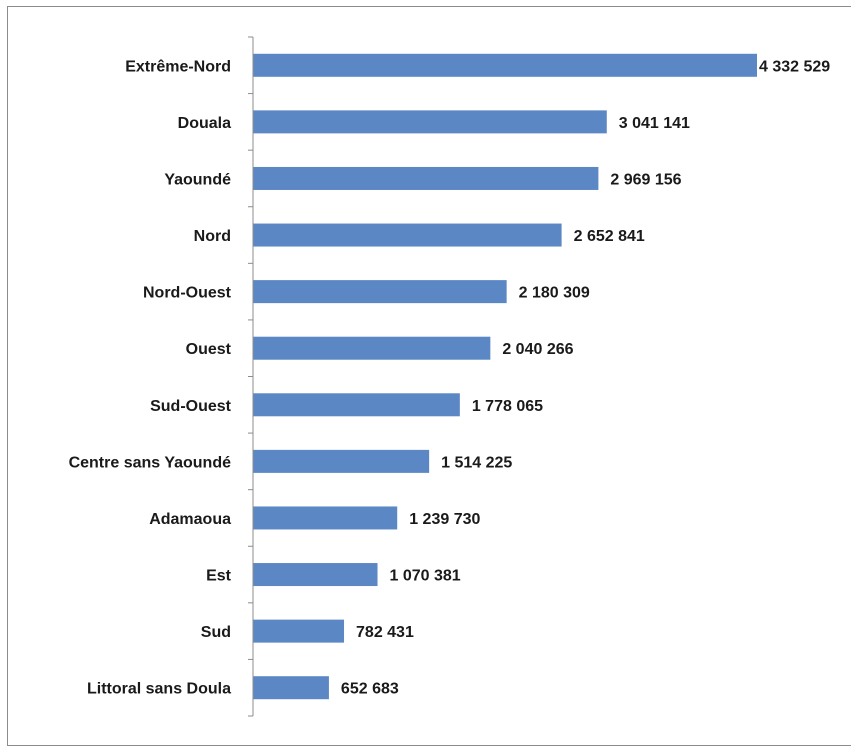  Describe the element at coordinates (190, 519) in the screenshot. I see `category-label: Adamaoua` at that location.